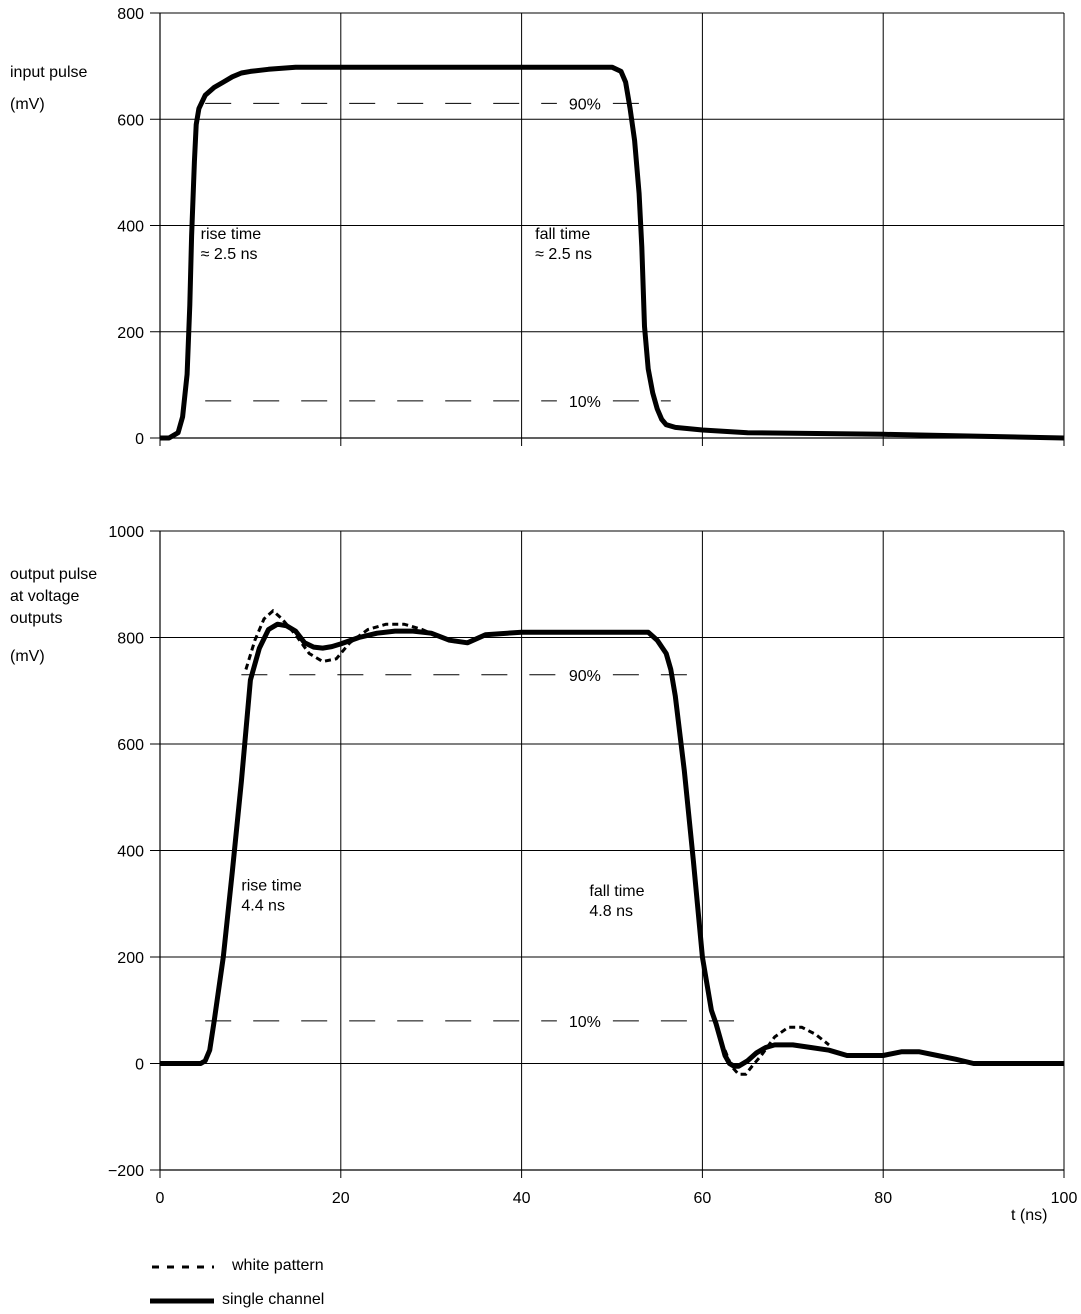  What do you see at coordinates (126, 532) in the screenshot?
I see `bottom-y-tick-label: 1000` at bounding box center [126, 532].